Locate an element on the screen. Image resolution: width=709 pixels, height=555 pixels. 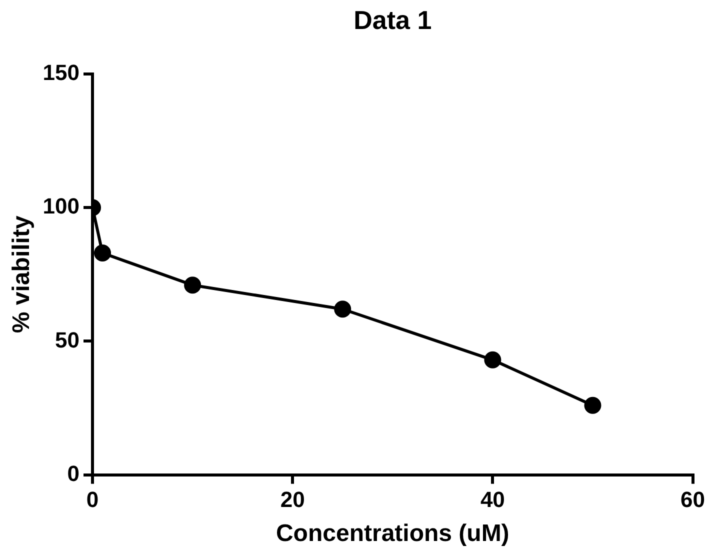
x-tick-label: 60 is located at coordinates (693, 499).